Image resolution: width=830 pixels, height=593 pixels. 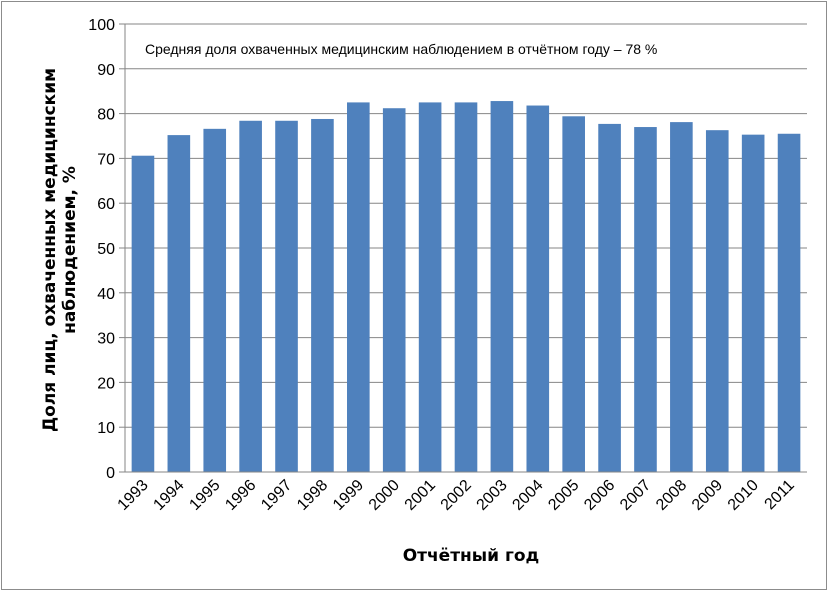 I want to click on bar-1999, so click(x=358, y=287).